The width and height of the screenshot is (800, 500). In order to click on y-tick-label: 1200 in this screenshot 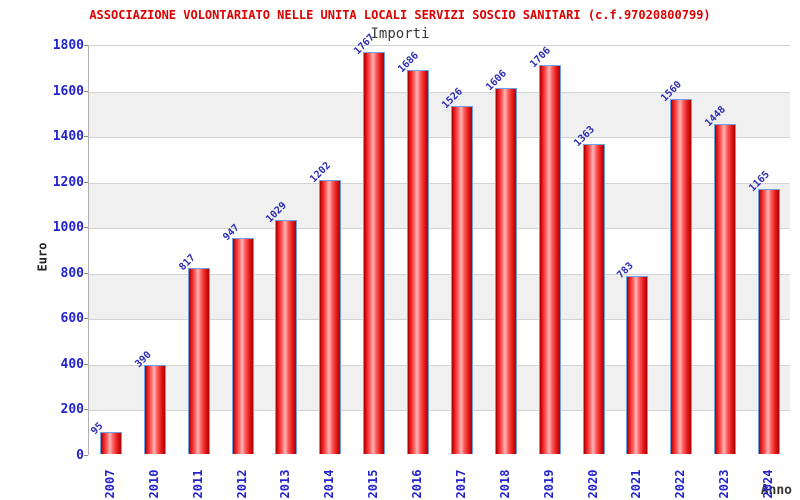, I will do `click(68, 182)`.